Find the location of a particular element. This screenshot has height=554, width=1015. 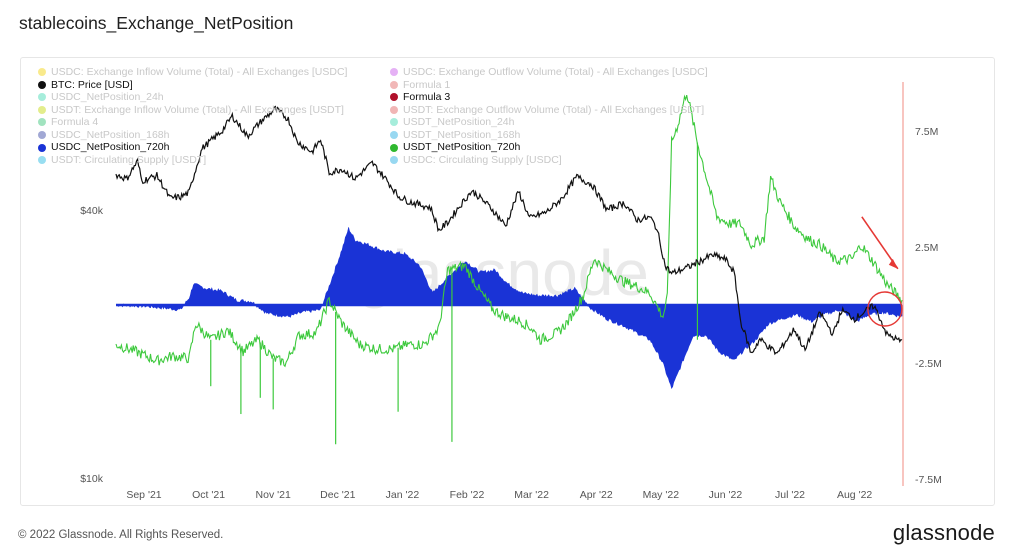

legend-item: USDC_NetPosition_24h is located at coordinates (101, 97).